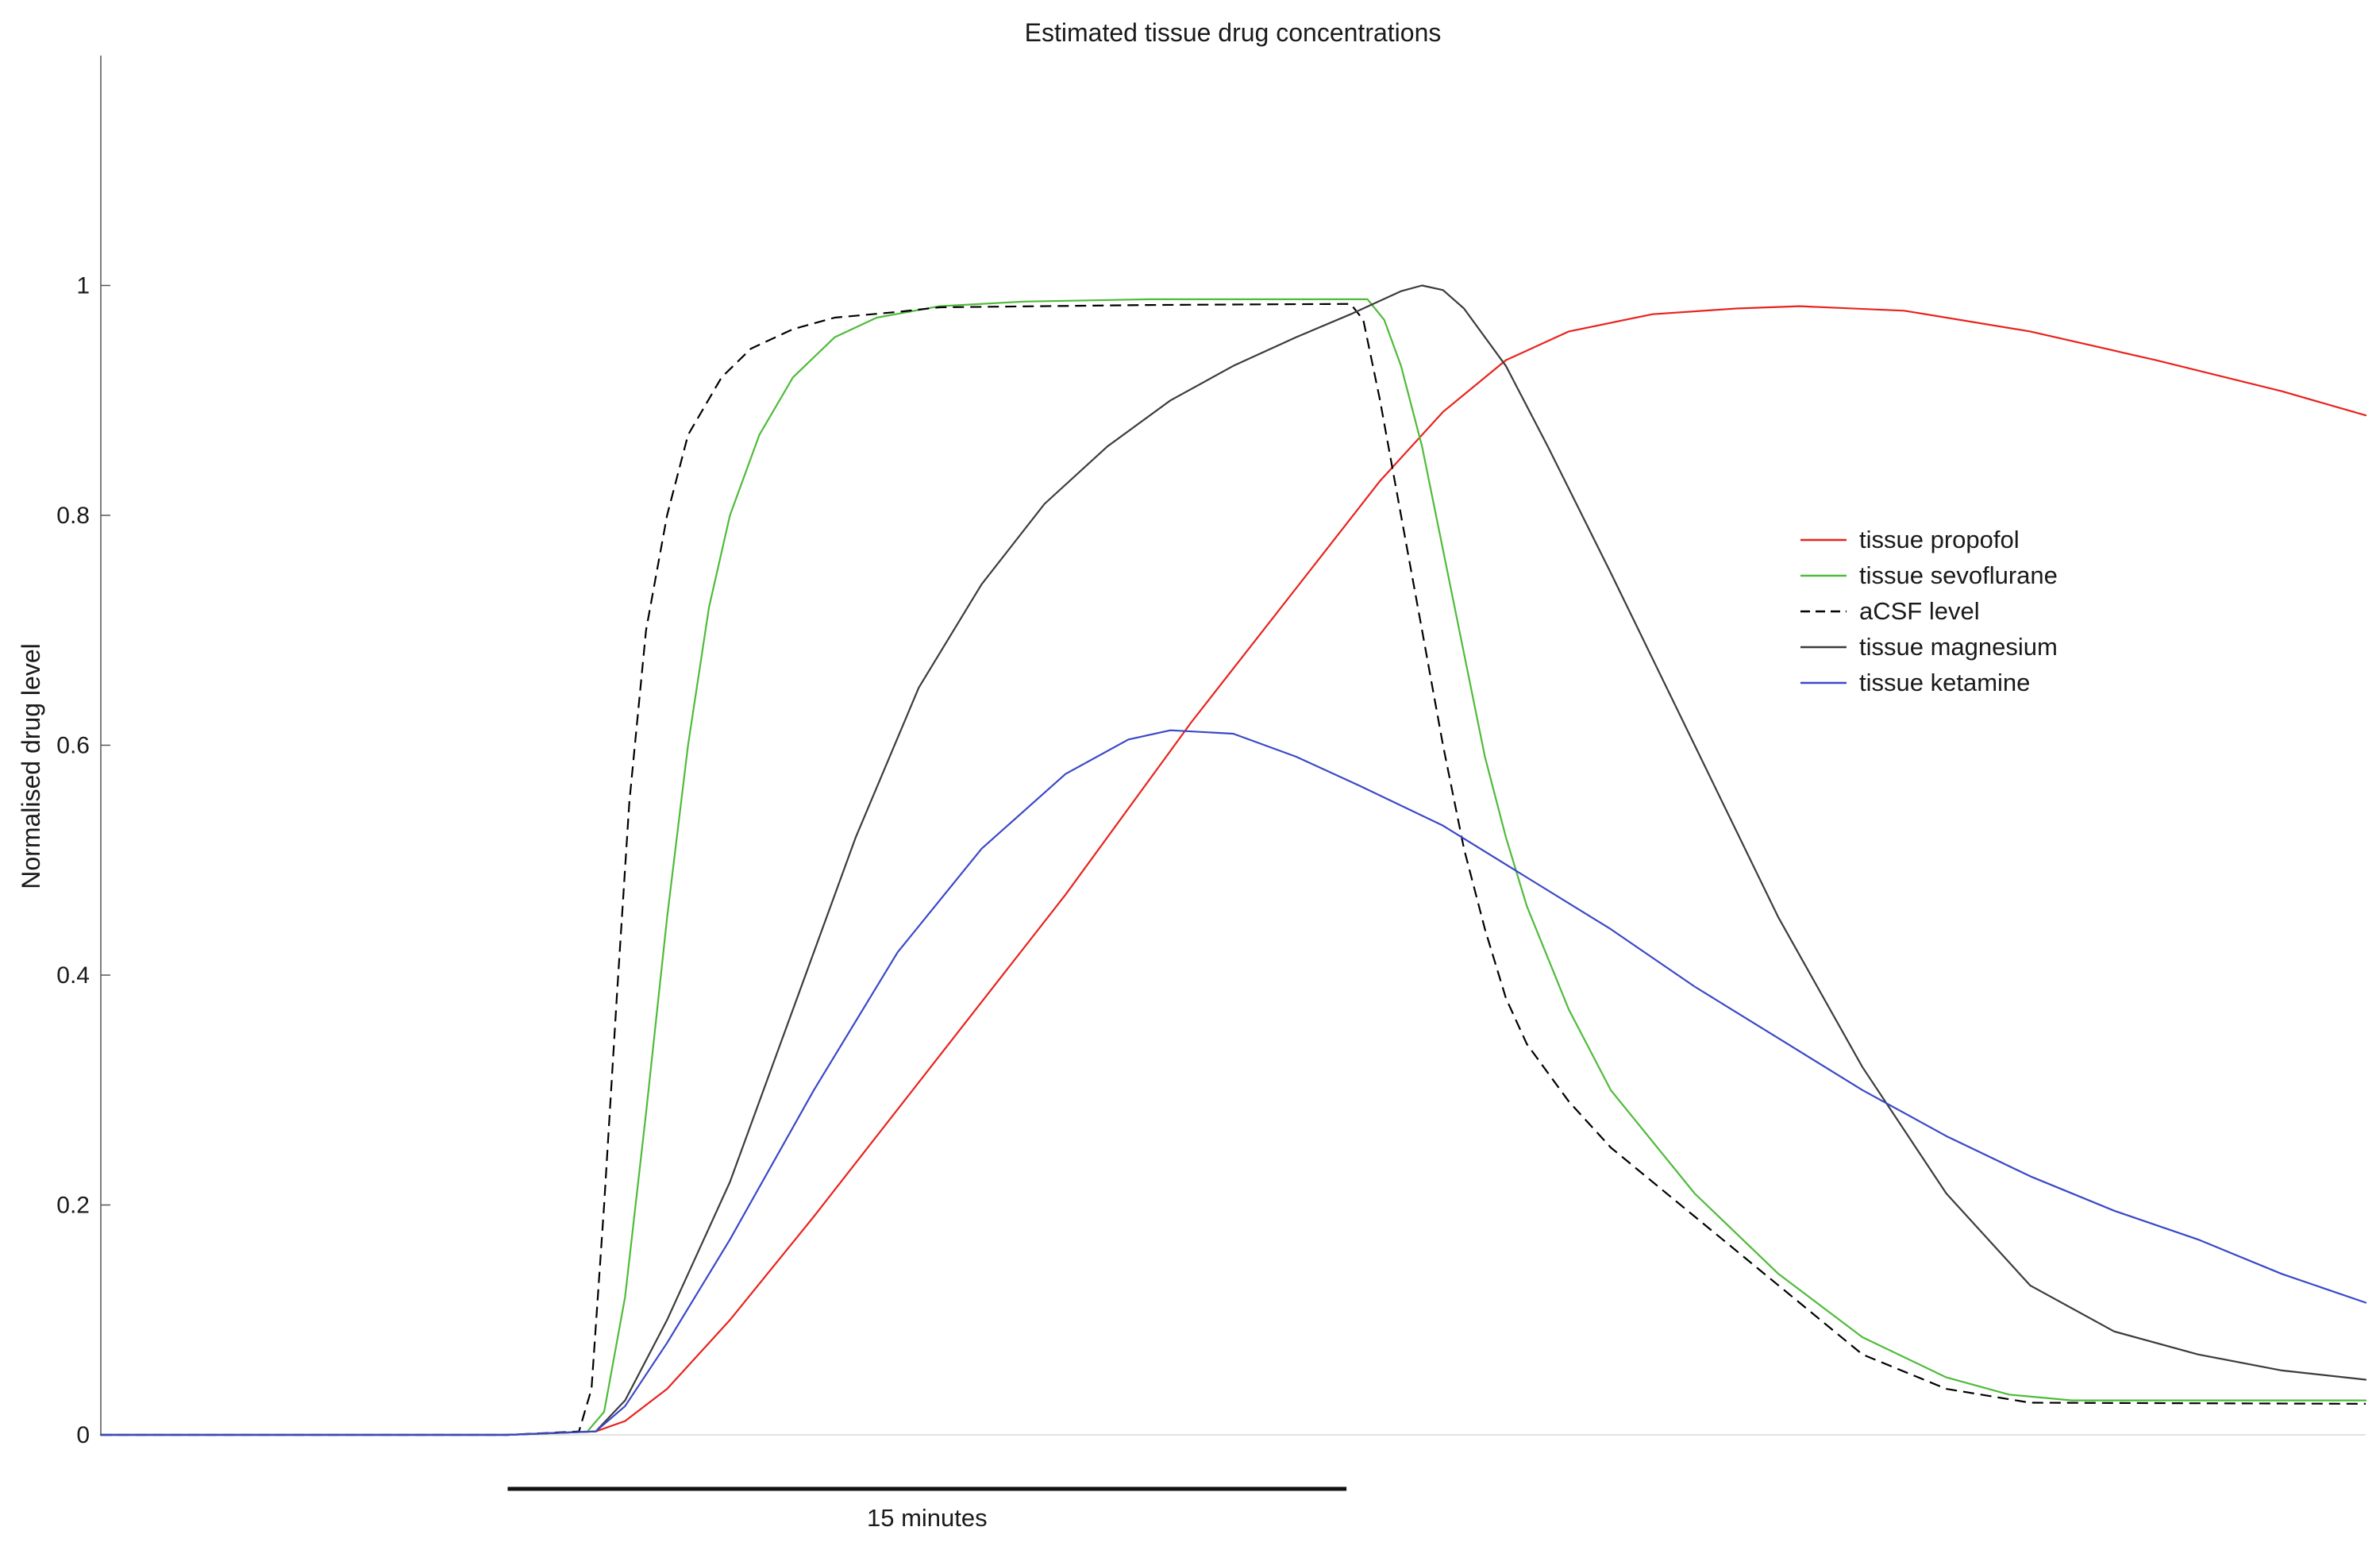 The width and height of the screenshot is (2380, 1550). I want to click on y-tick-label: 0.4, so click(73, 975).